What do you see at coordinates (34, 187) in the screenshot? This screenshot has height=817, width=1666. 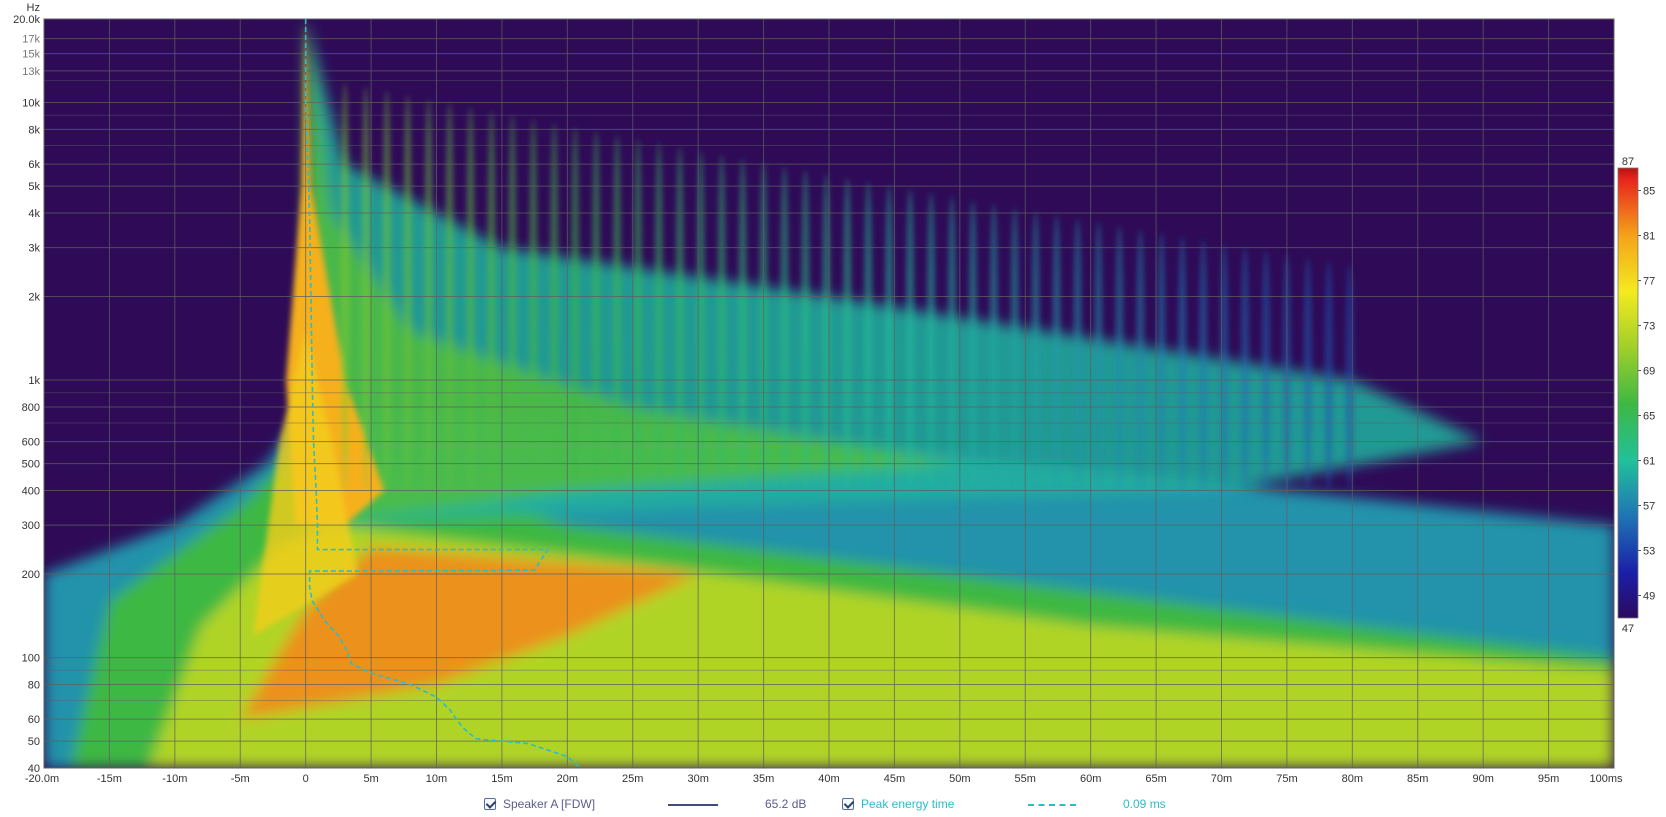 I see `y-tick-label: 5k` at bounding box center [34, 187].